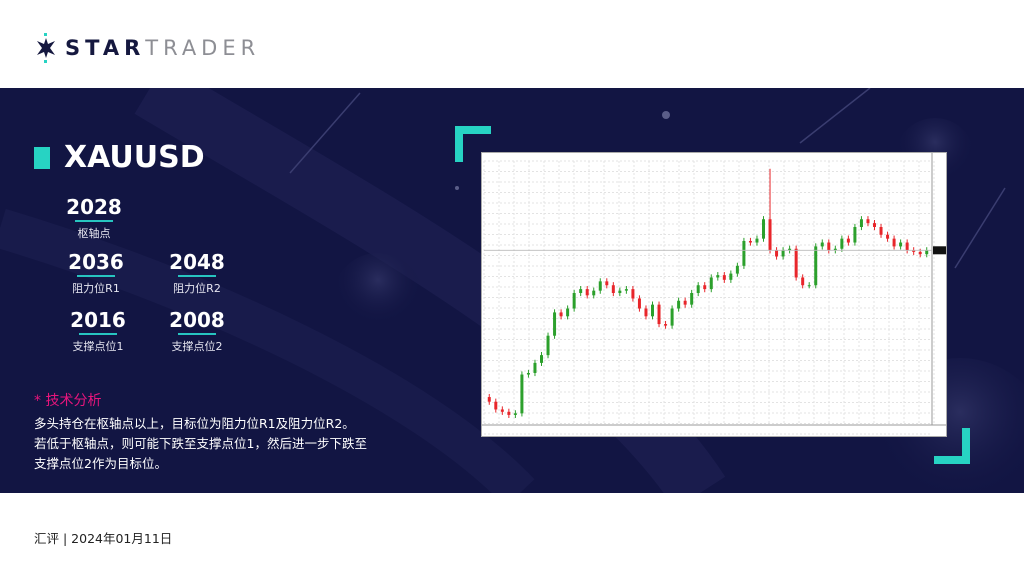  What do you see at coordinates (94, 207) in the screenshot?
I see `level-value: 2028` at bounding box center [94, 207].